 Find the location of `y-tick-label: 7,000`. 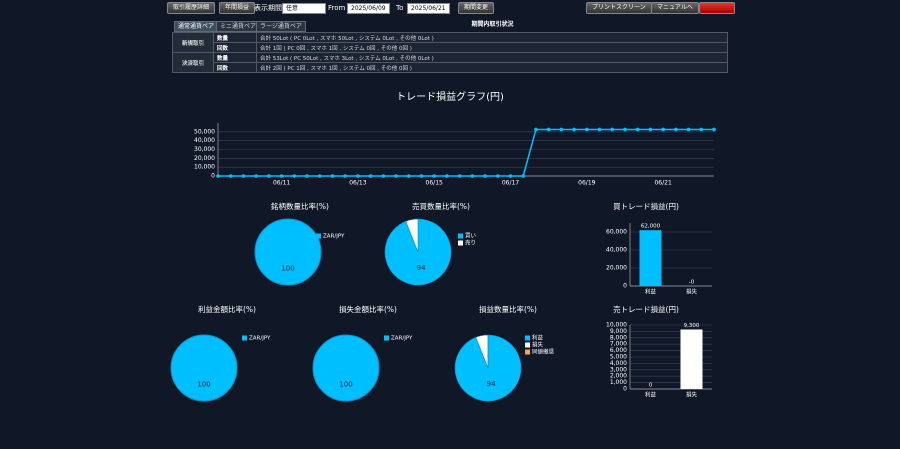

y-tick-label: 7,000 is located at coordinates (618, 344).